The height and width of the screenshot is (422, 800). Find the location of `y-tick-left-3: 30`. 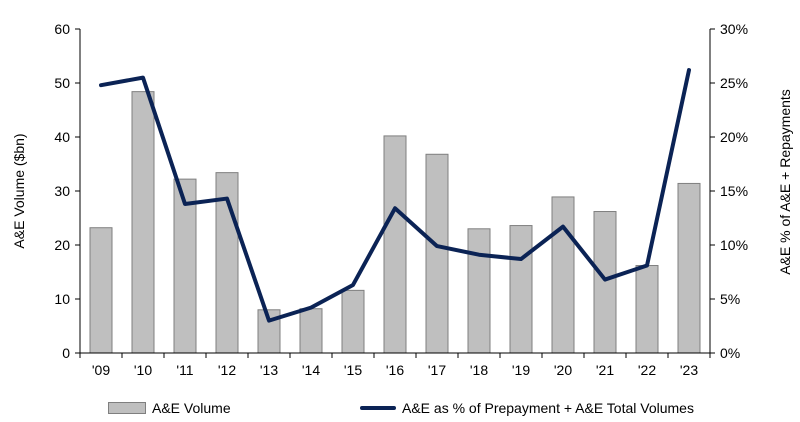

y-tick-left-3: 30 is located at coordinates (62, 191).